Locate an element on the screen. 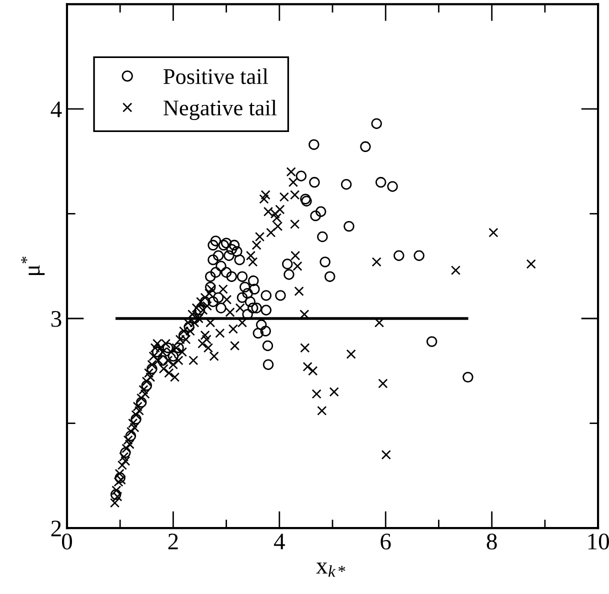 This screenshot has width=609, height=594. legend-label: Negative tail is located at coordinates (220, 110).